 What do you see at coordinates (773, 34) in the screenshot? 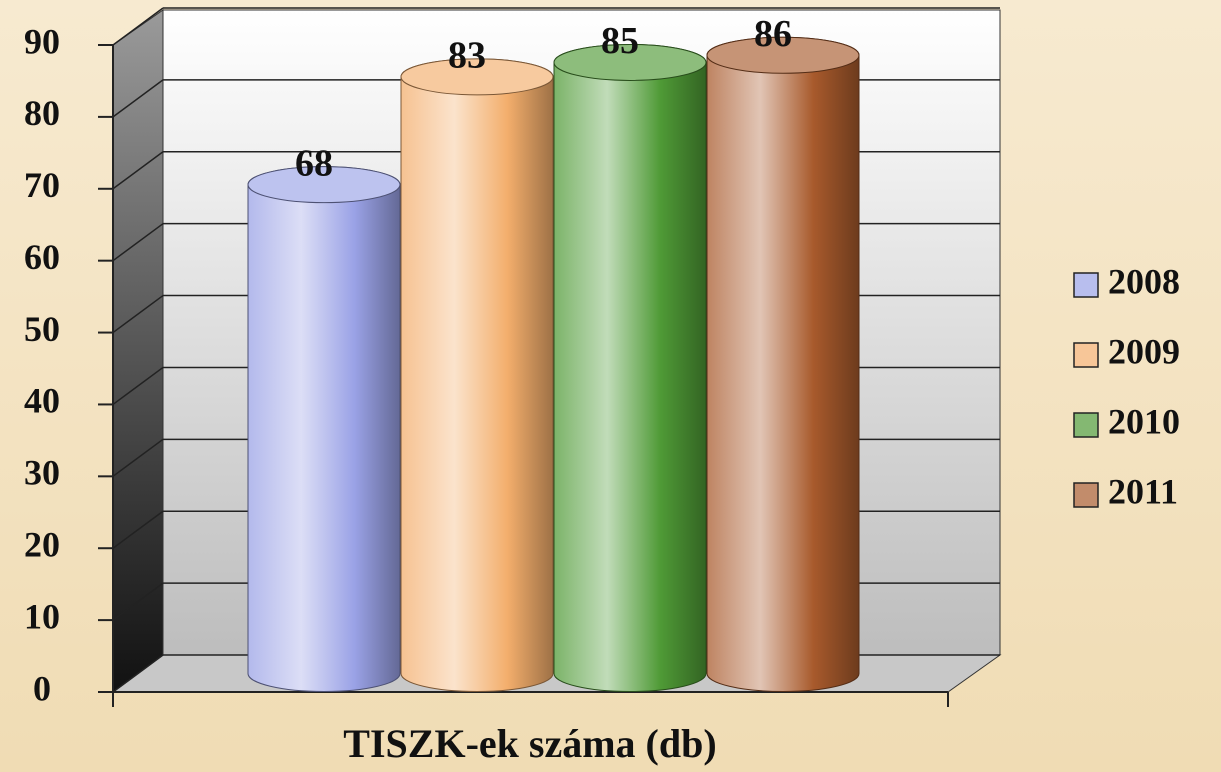
I see `data-label: 86` at bounding box center [773, 34].